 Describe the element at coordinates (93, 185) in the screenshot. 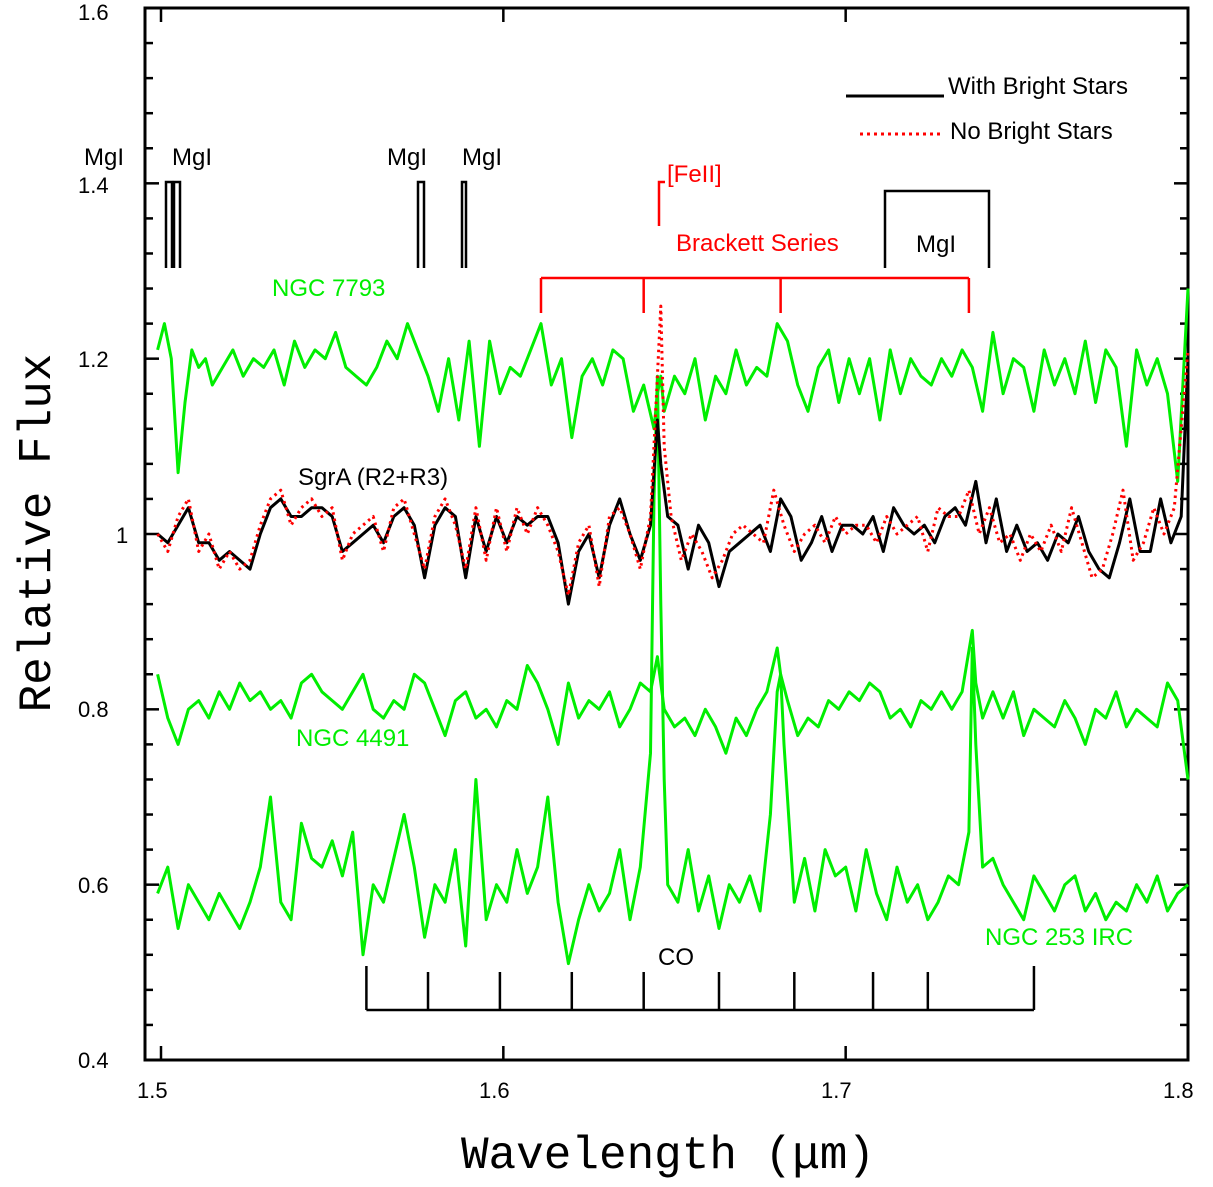

I see `y-tick-label: 1.4` at that location.